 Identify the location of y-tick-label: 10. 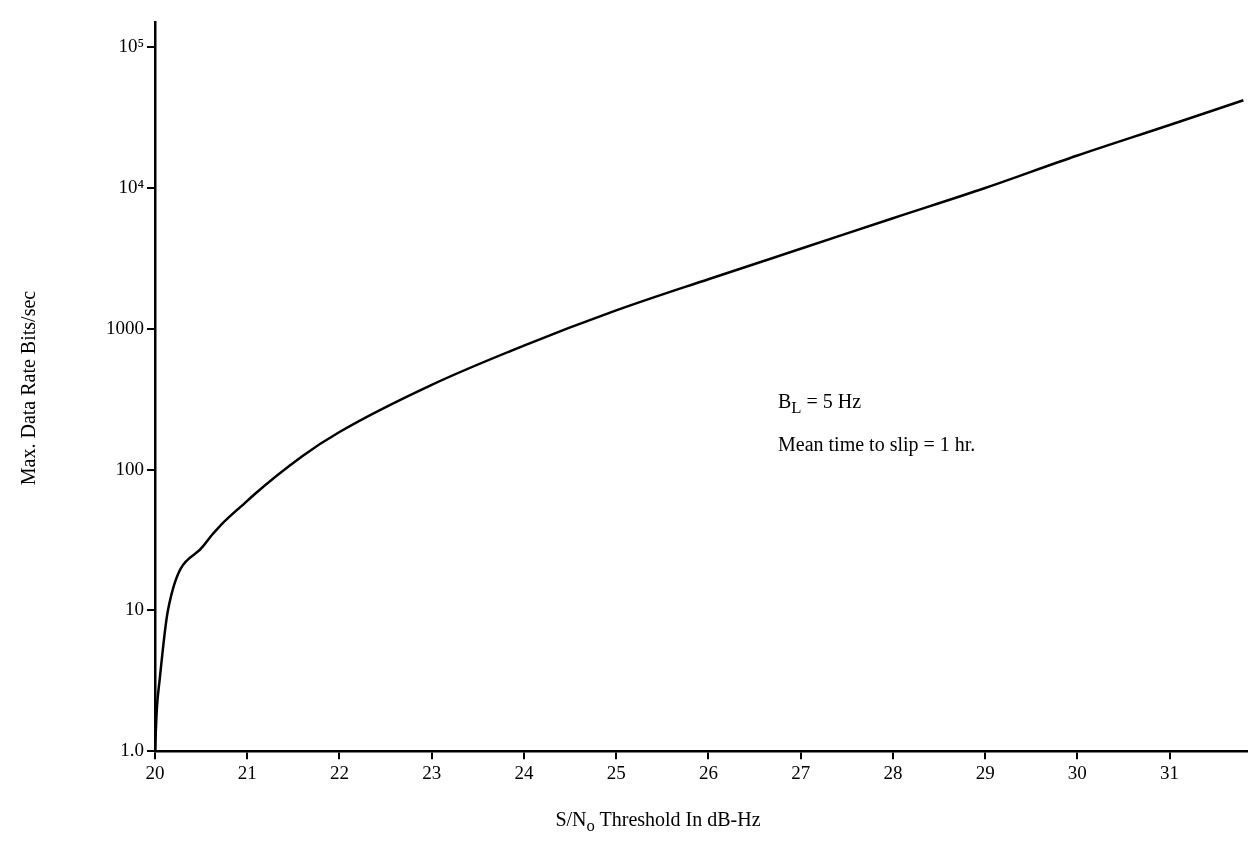
(134, 609).